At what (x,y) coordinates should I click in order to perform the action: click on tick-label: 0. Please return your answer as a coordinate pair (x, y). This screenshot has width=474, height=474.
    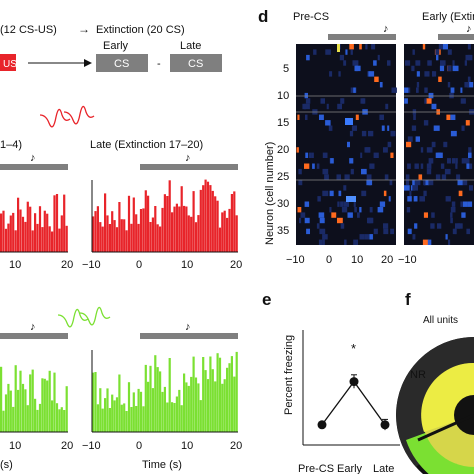
    Looking at the image, I should click on (139, 446).